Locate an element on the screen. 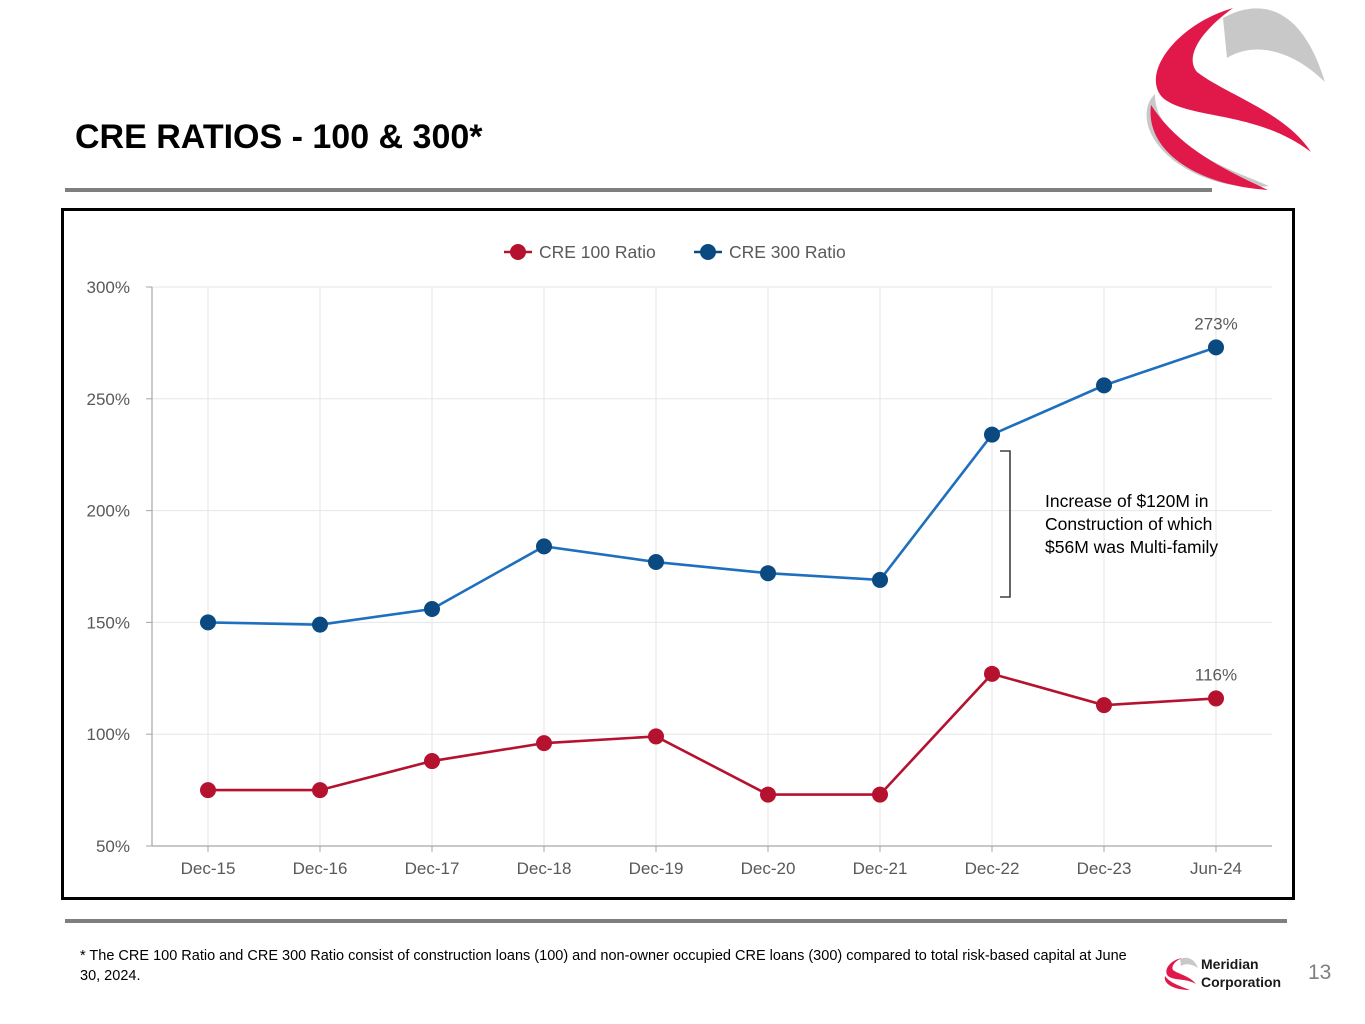 The image size is (1365, 1024). x-tick-label: Dec-21 is located at coordinates (880, 868).